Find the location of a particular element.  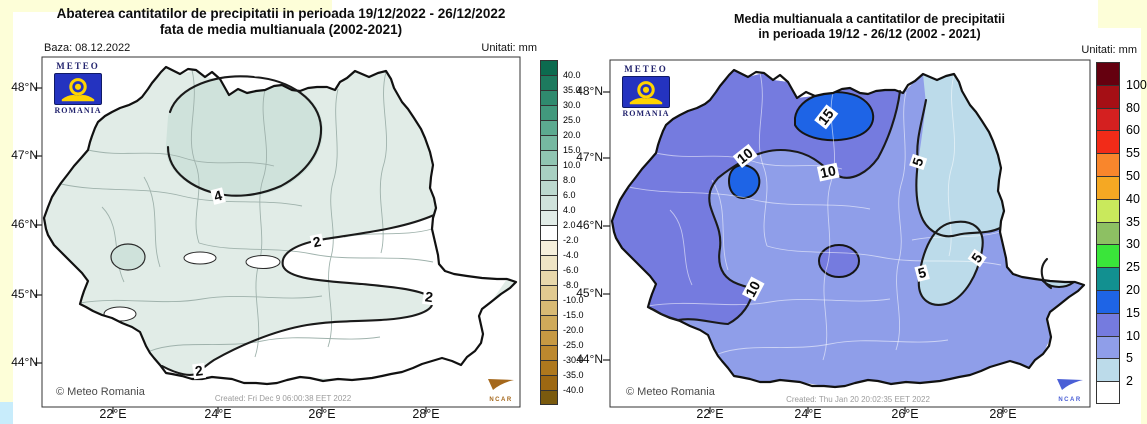

colorbar-label: -8.0 is located at coordinates (571, 285).